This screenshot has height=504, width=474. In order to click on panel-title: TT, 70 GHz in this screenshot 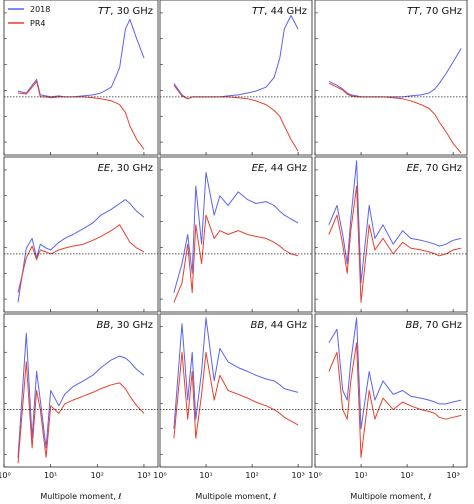, I will do `click(434, 11)`.